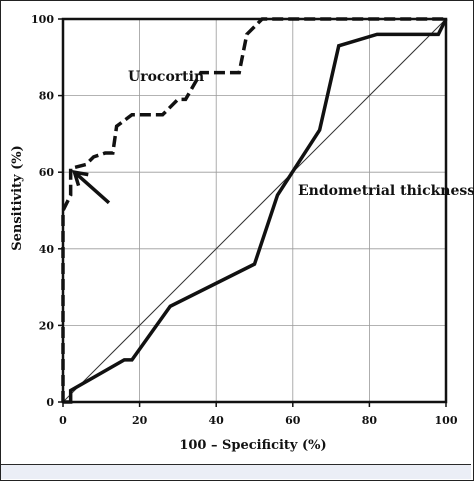 The height and width of the screenshot is (481, 474). I want to click on y-tick-label: 40, so click(47, 249).